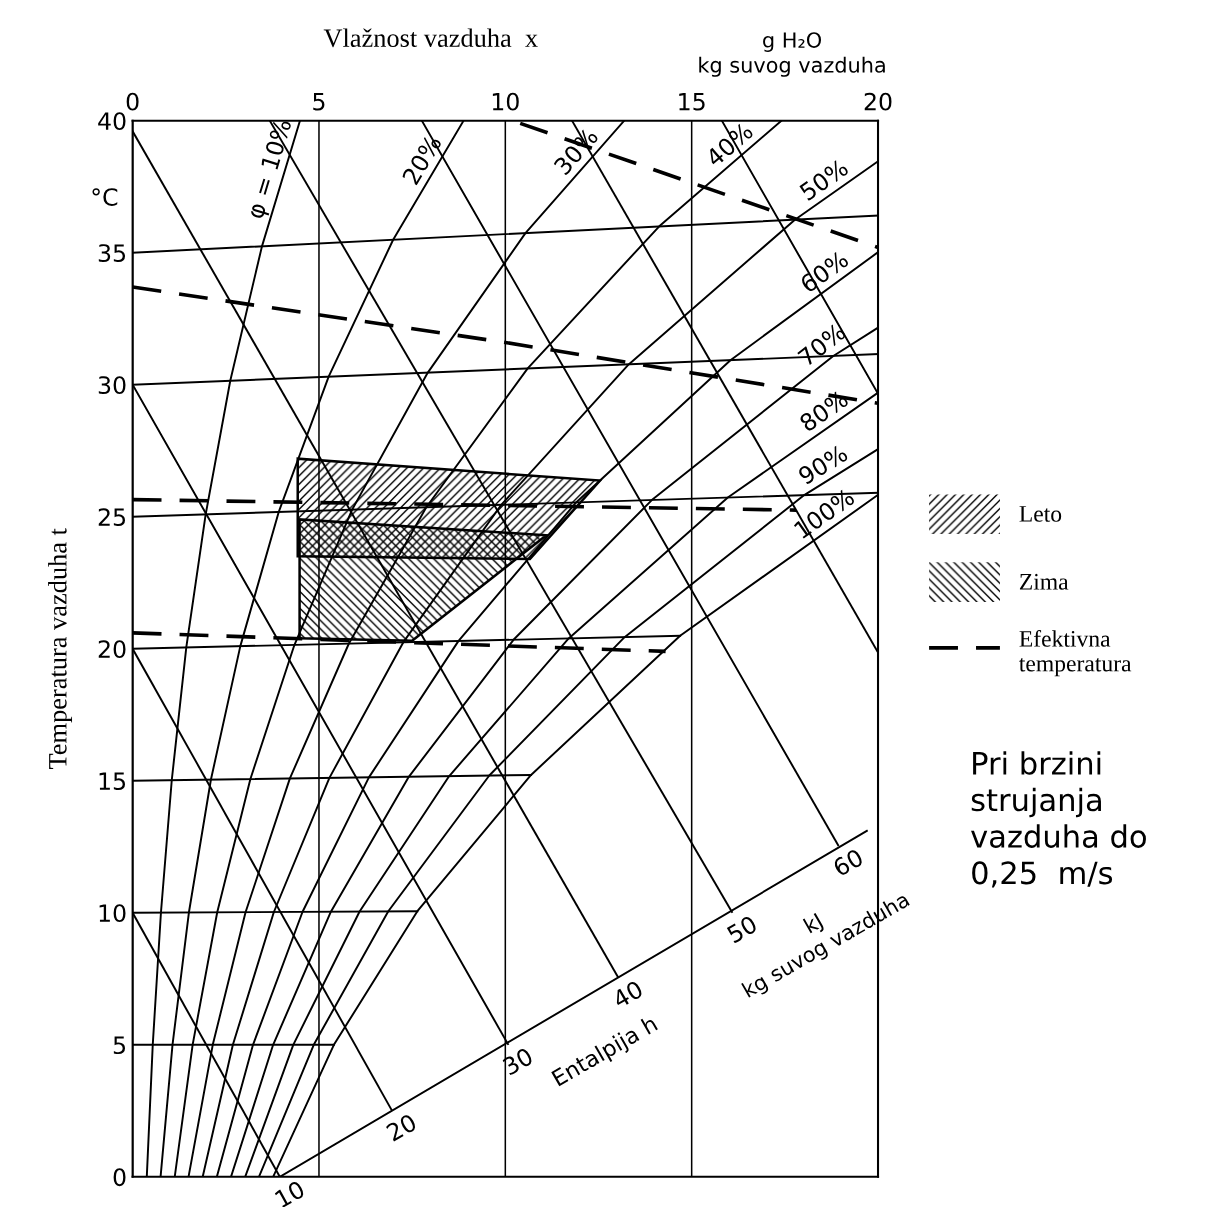 Image resolution: width=1228 pixels, height=1207 pixels. What do you see at coordinates (824, 411) in the screenshot?
I see `text: 80%` at bounding box center [824, 411].